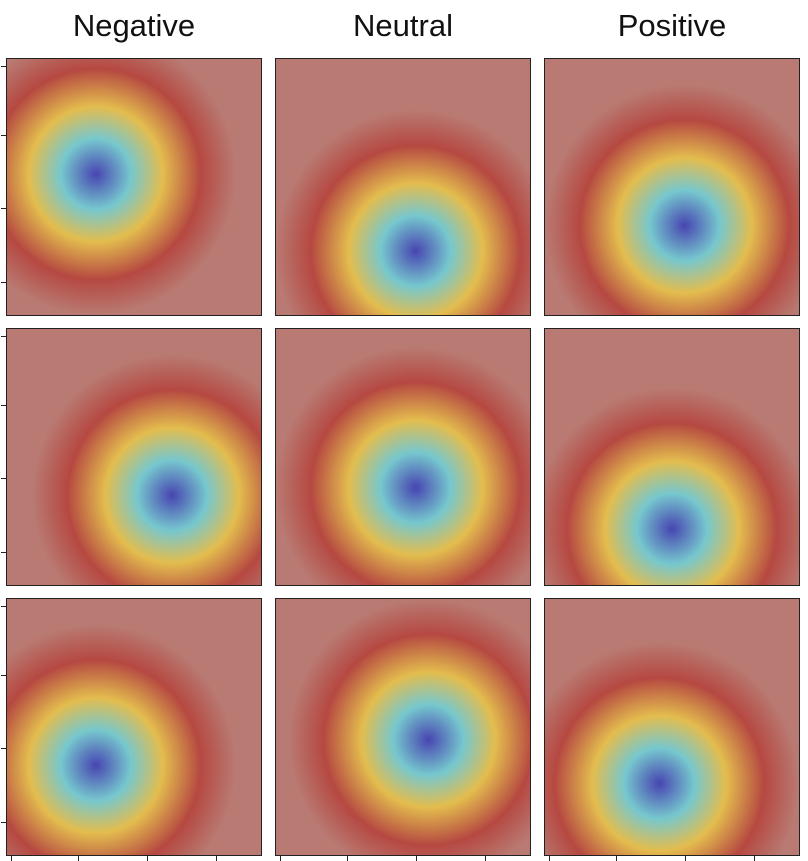  Describe the element at coordinates (672, 25) in the screenshot. I see `column-title-positive: Positive` at that location.